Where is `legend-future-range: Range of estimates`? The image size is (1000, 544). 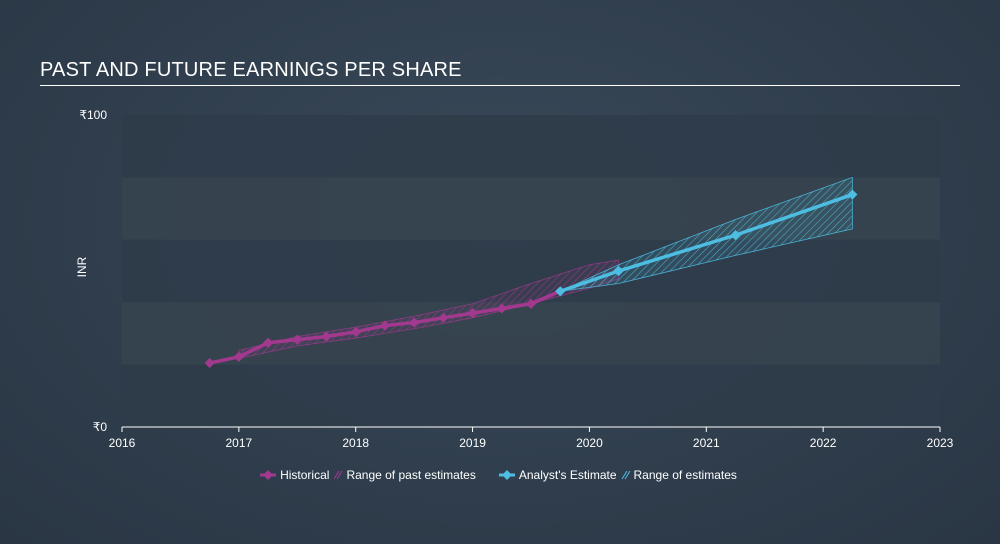 legend-future-range: Range of estimates is located at coordinates (679, 475).